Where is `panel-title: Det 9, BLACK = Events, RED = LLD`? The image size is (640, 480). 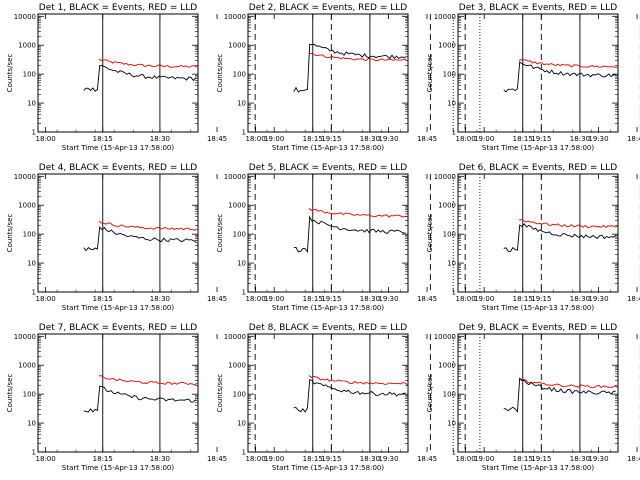 panel-title: Det 9, BLACK = Events, RED = LLD is located at coordinates (538, 328).